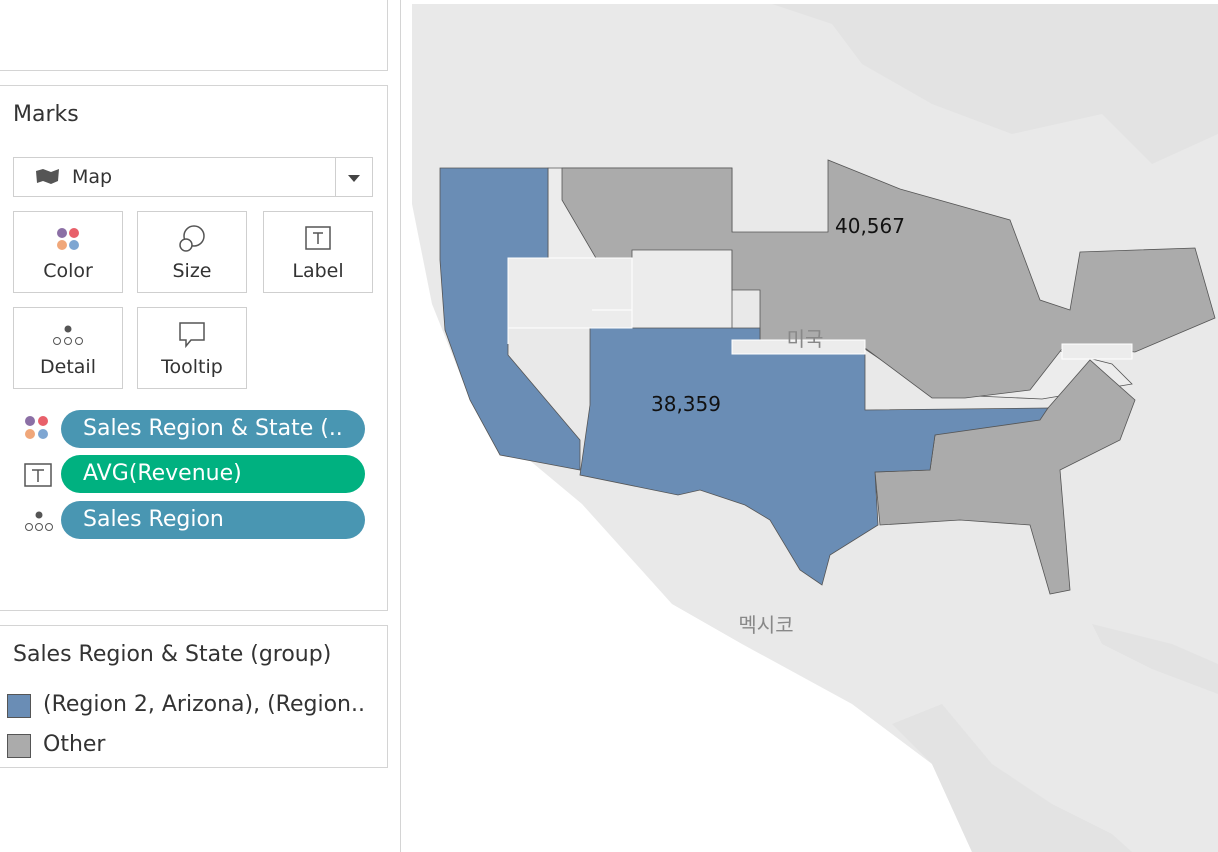  Describe the element at coordinates (38, 475) in the screenshot. I see `label-icon` at that location.